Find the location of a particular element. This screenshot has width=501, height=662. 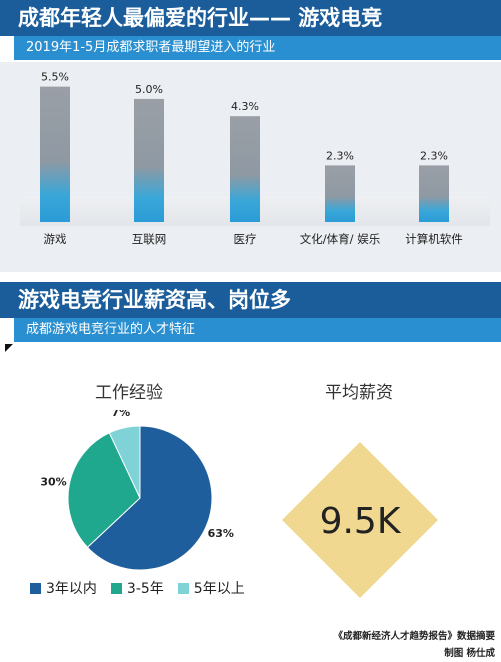

header-banner: 成都年轻人最偏爱的行业—— 游戏电竞 is located at coordinates (250, 18).